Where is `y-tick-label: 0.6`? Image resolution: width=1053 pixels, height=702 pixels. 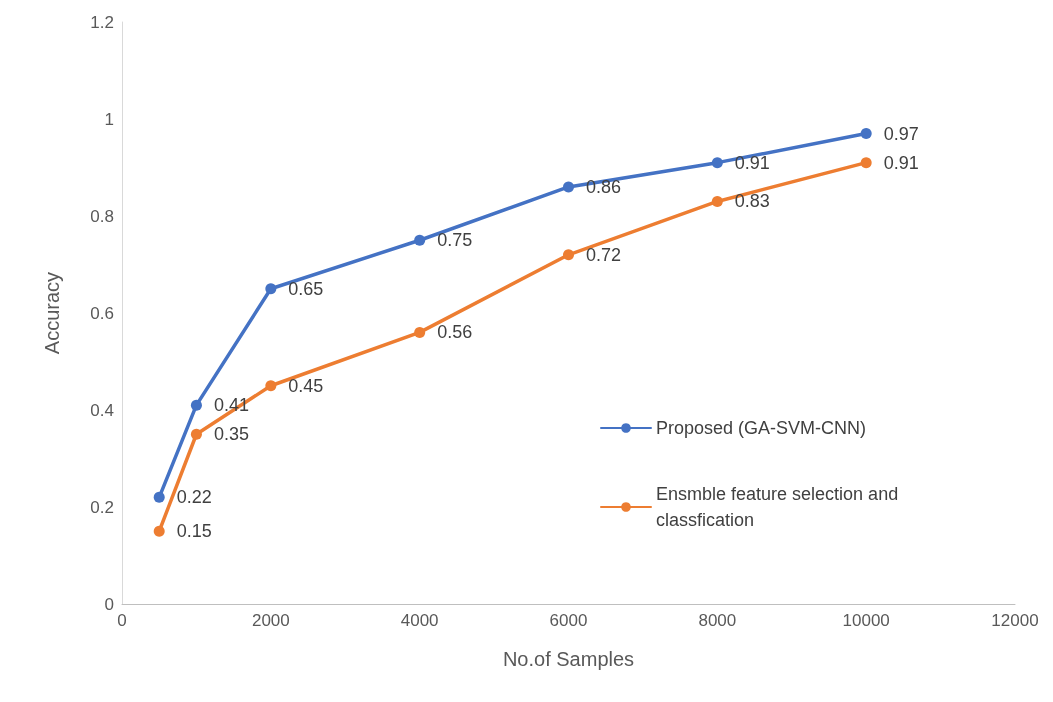
y-tick-label: 0.6 is located at coordinates (102, 313).